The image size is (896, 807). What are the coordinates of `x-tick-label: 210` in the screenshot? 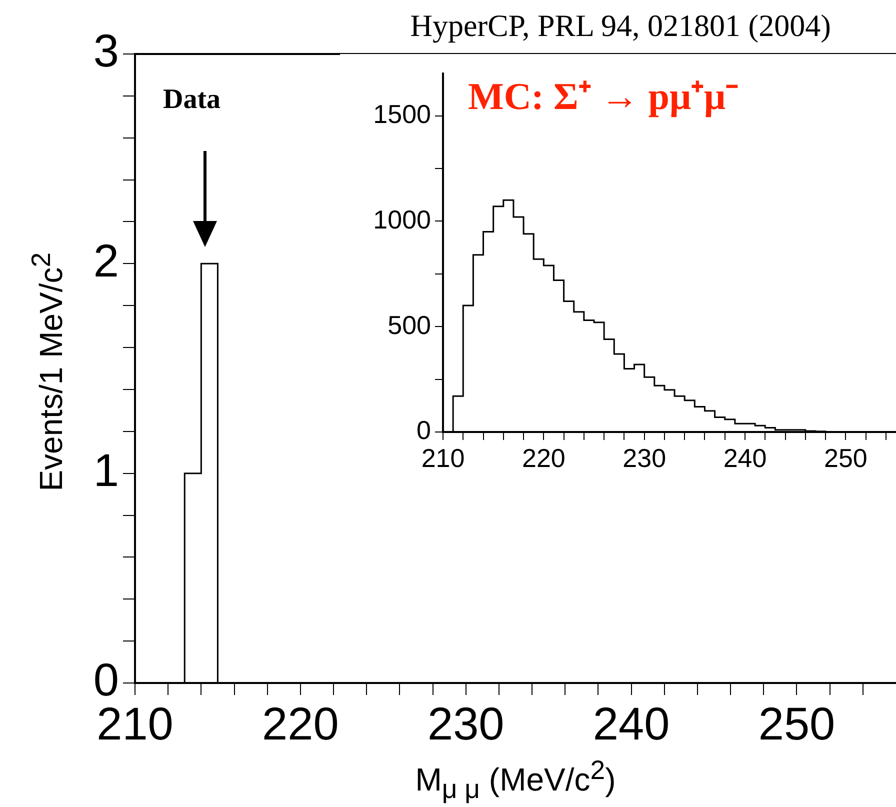 It's located at (443, 457).